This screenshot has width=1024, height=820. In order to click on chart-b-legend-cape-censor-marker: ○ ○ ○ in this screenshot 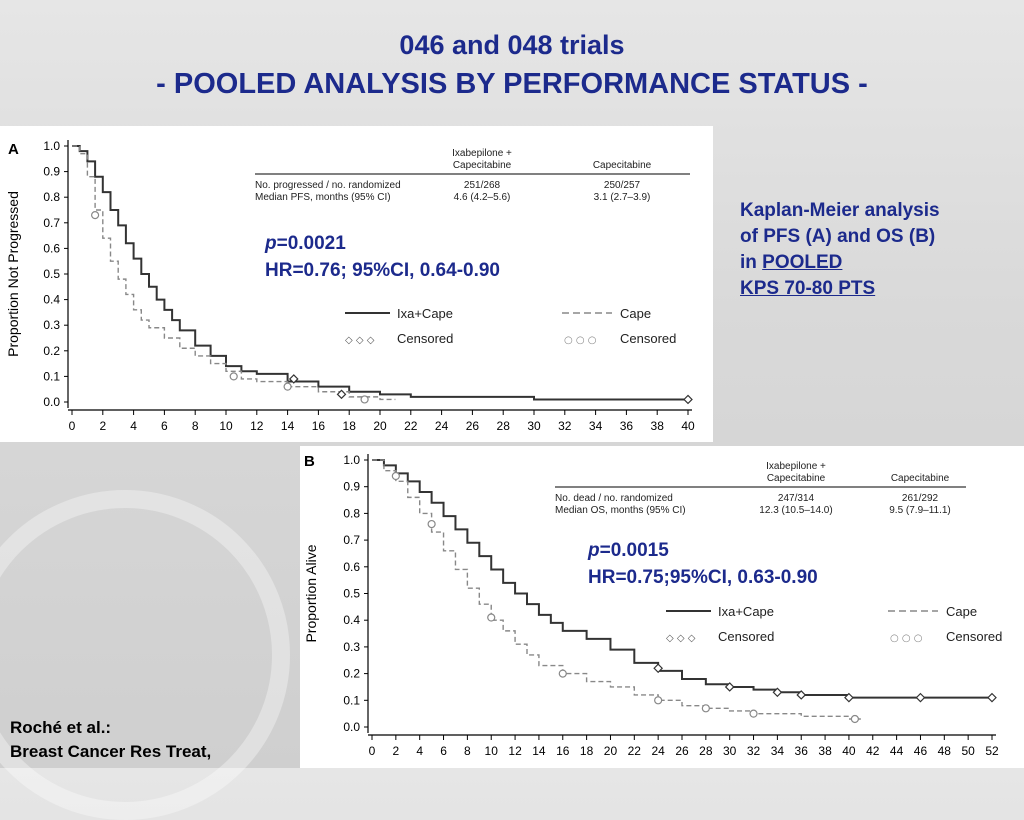, I will do `click(906, 638)`.